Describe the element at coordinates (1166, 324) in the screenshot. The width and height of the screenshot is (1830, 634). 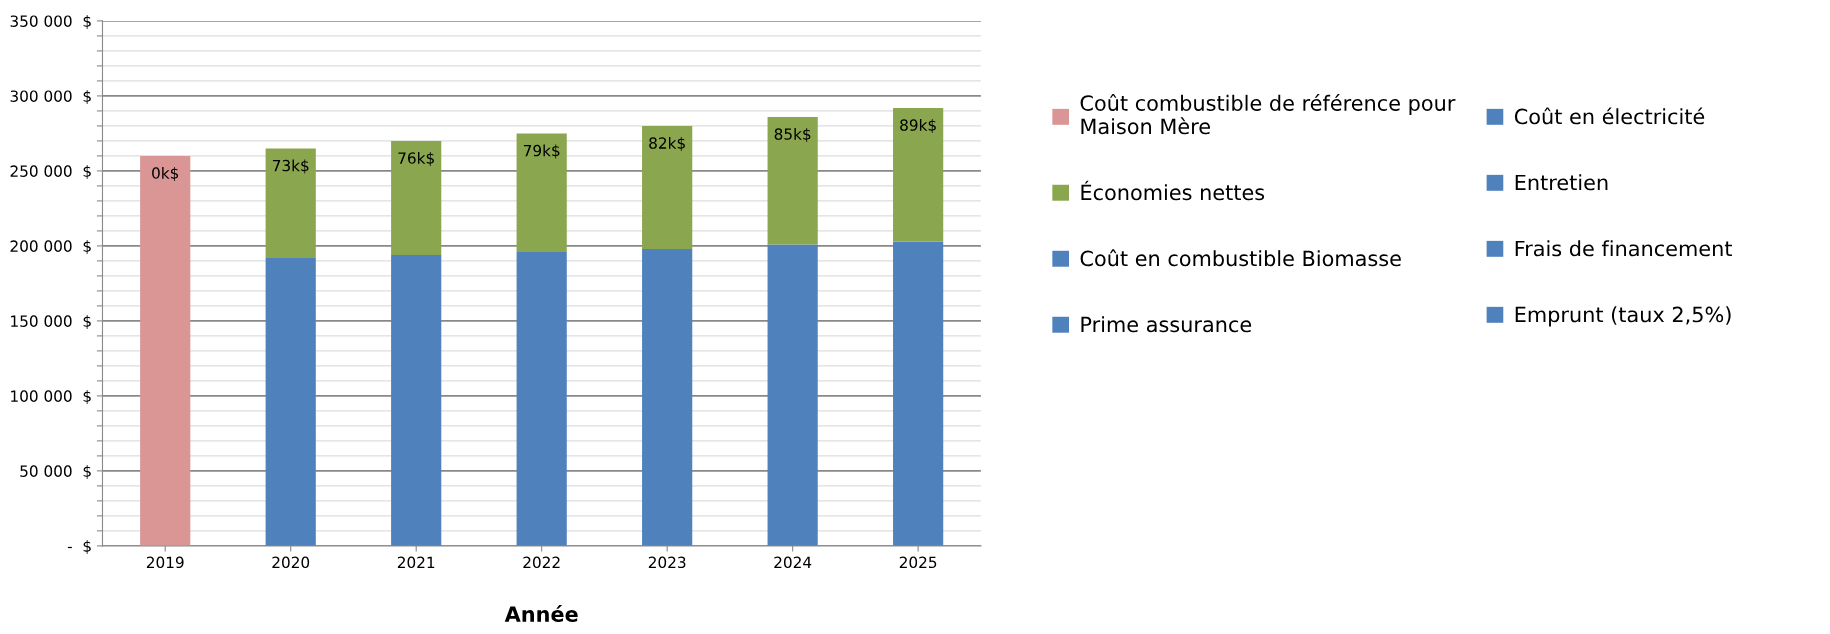
I see `legend-label: Prime assurance` at that location.